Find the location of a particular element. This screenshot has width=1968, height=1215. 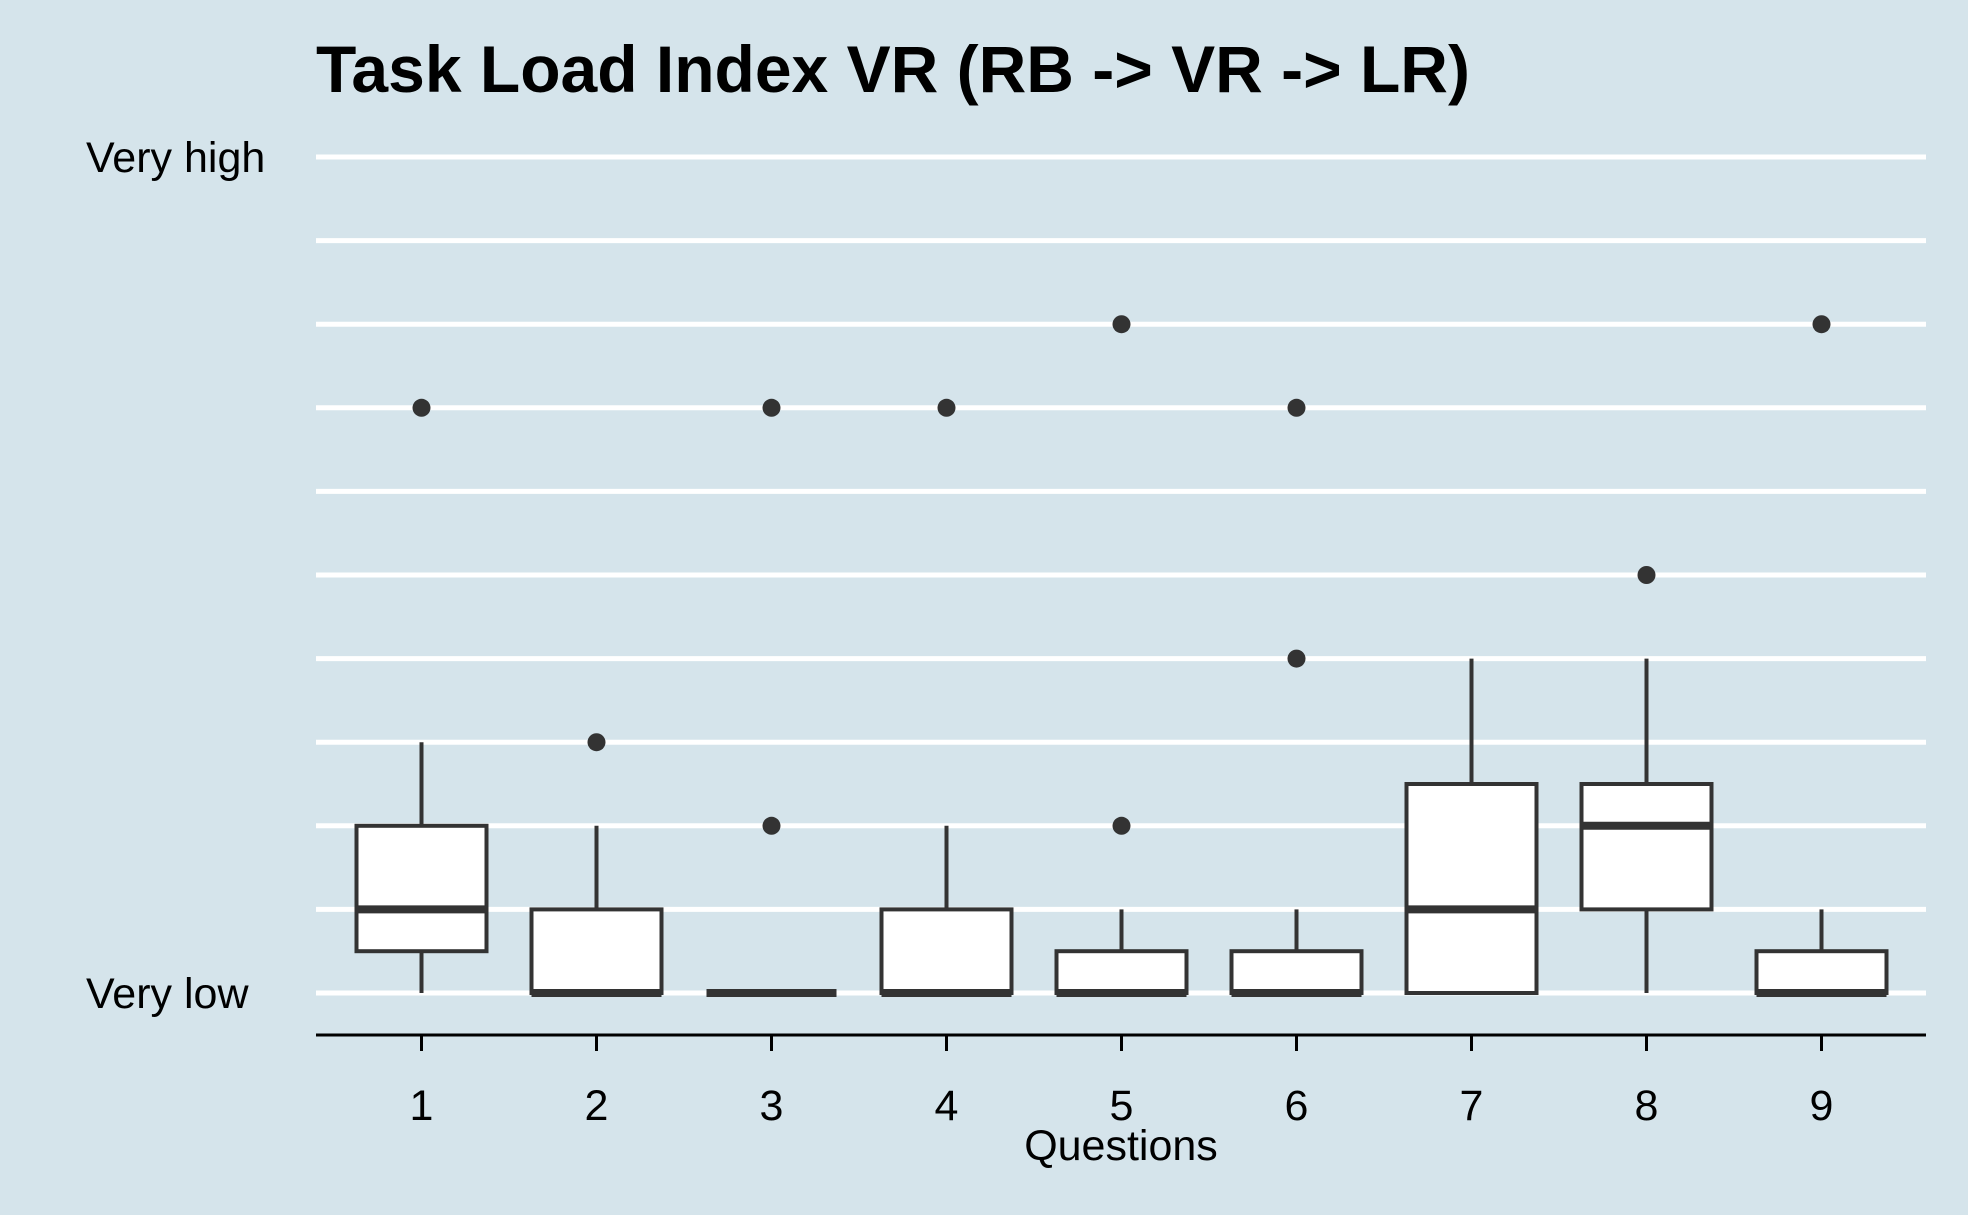

x-tick-label: 8 is located at coordinates (1647, 1106).